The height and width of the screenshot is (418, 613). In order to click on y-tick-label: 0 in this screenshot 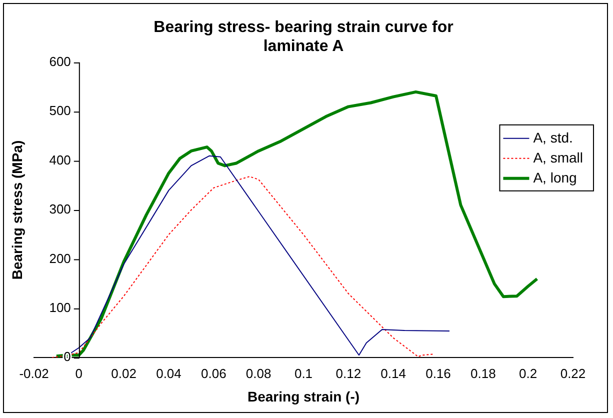, I will do `click(67, 356)`.